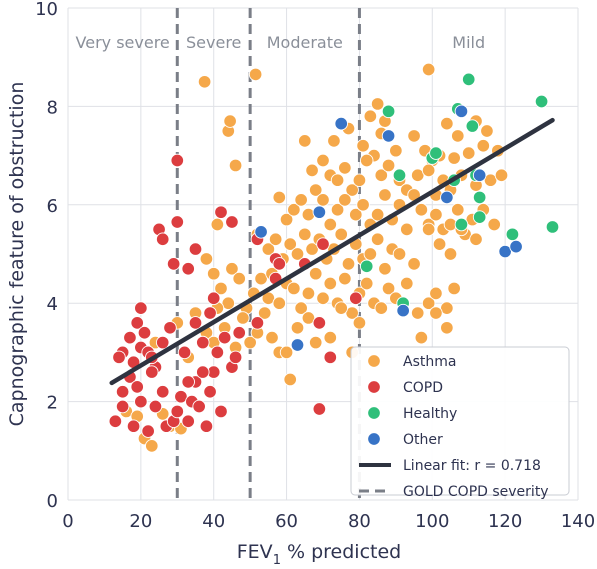 The height and width of the screenshot is (569, 597). I want to click on legend-marker-copd, so click(374, 387).